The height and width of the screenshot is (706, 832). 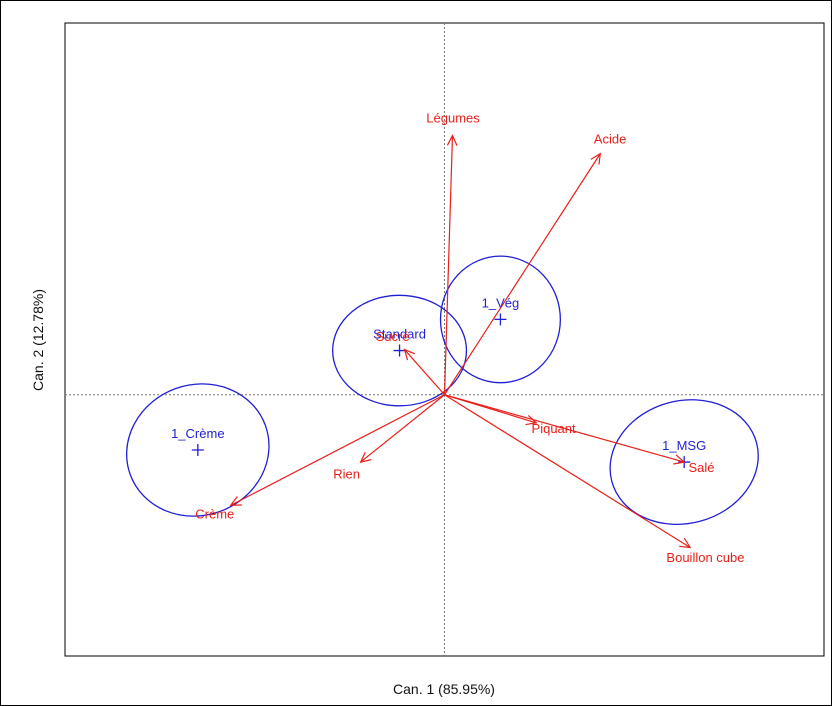 What do you see at coordinates (214, 514) in the screenshot?
I see `vector-label-creme: Crème` at bounding box center [214, 514].